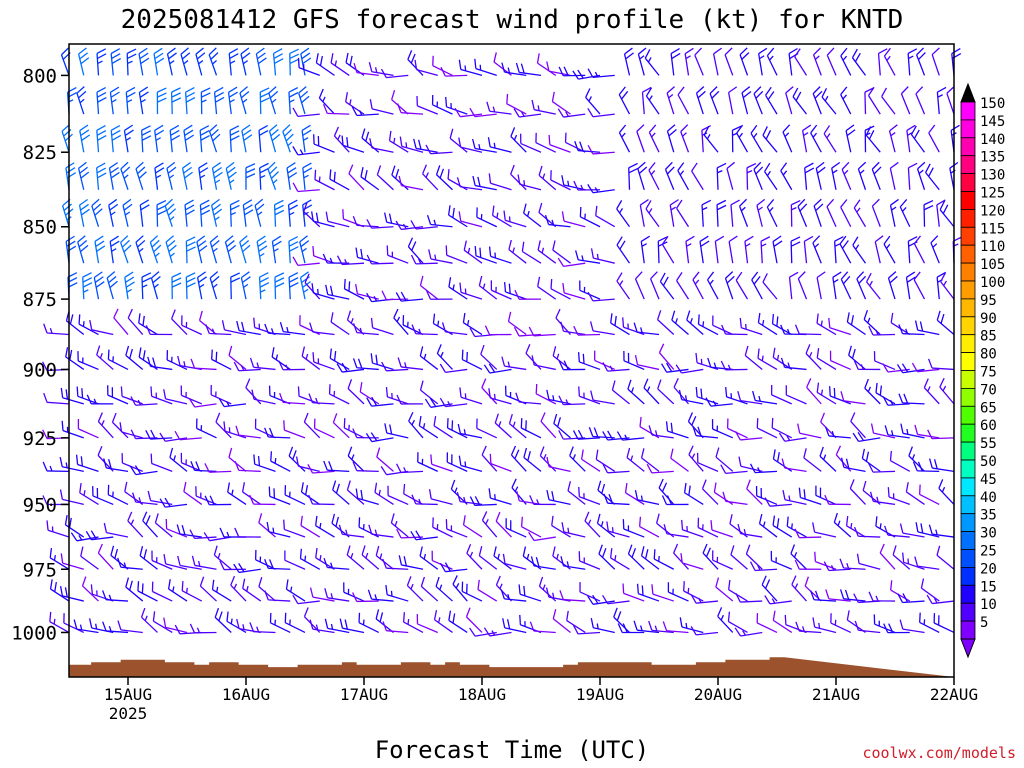 The height and width of the screenshot is (768, 1024). Describe the element at coordinates (718, 694) in the screenshot. I see `x-tick-label: 20AUG` at that location.